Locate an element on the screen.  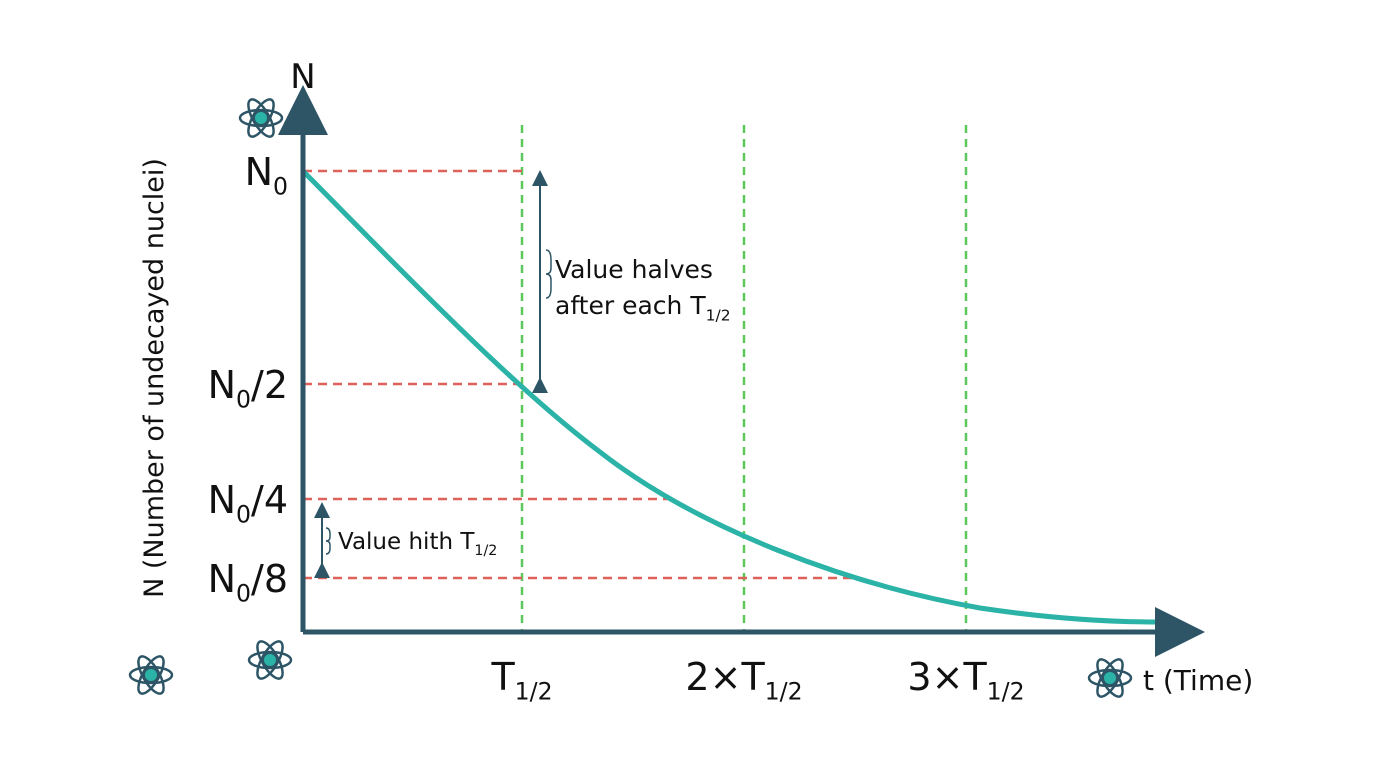
y-tick-label: N0/8 is located at coordinates (248, 582).